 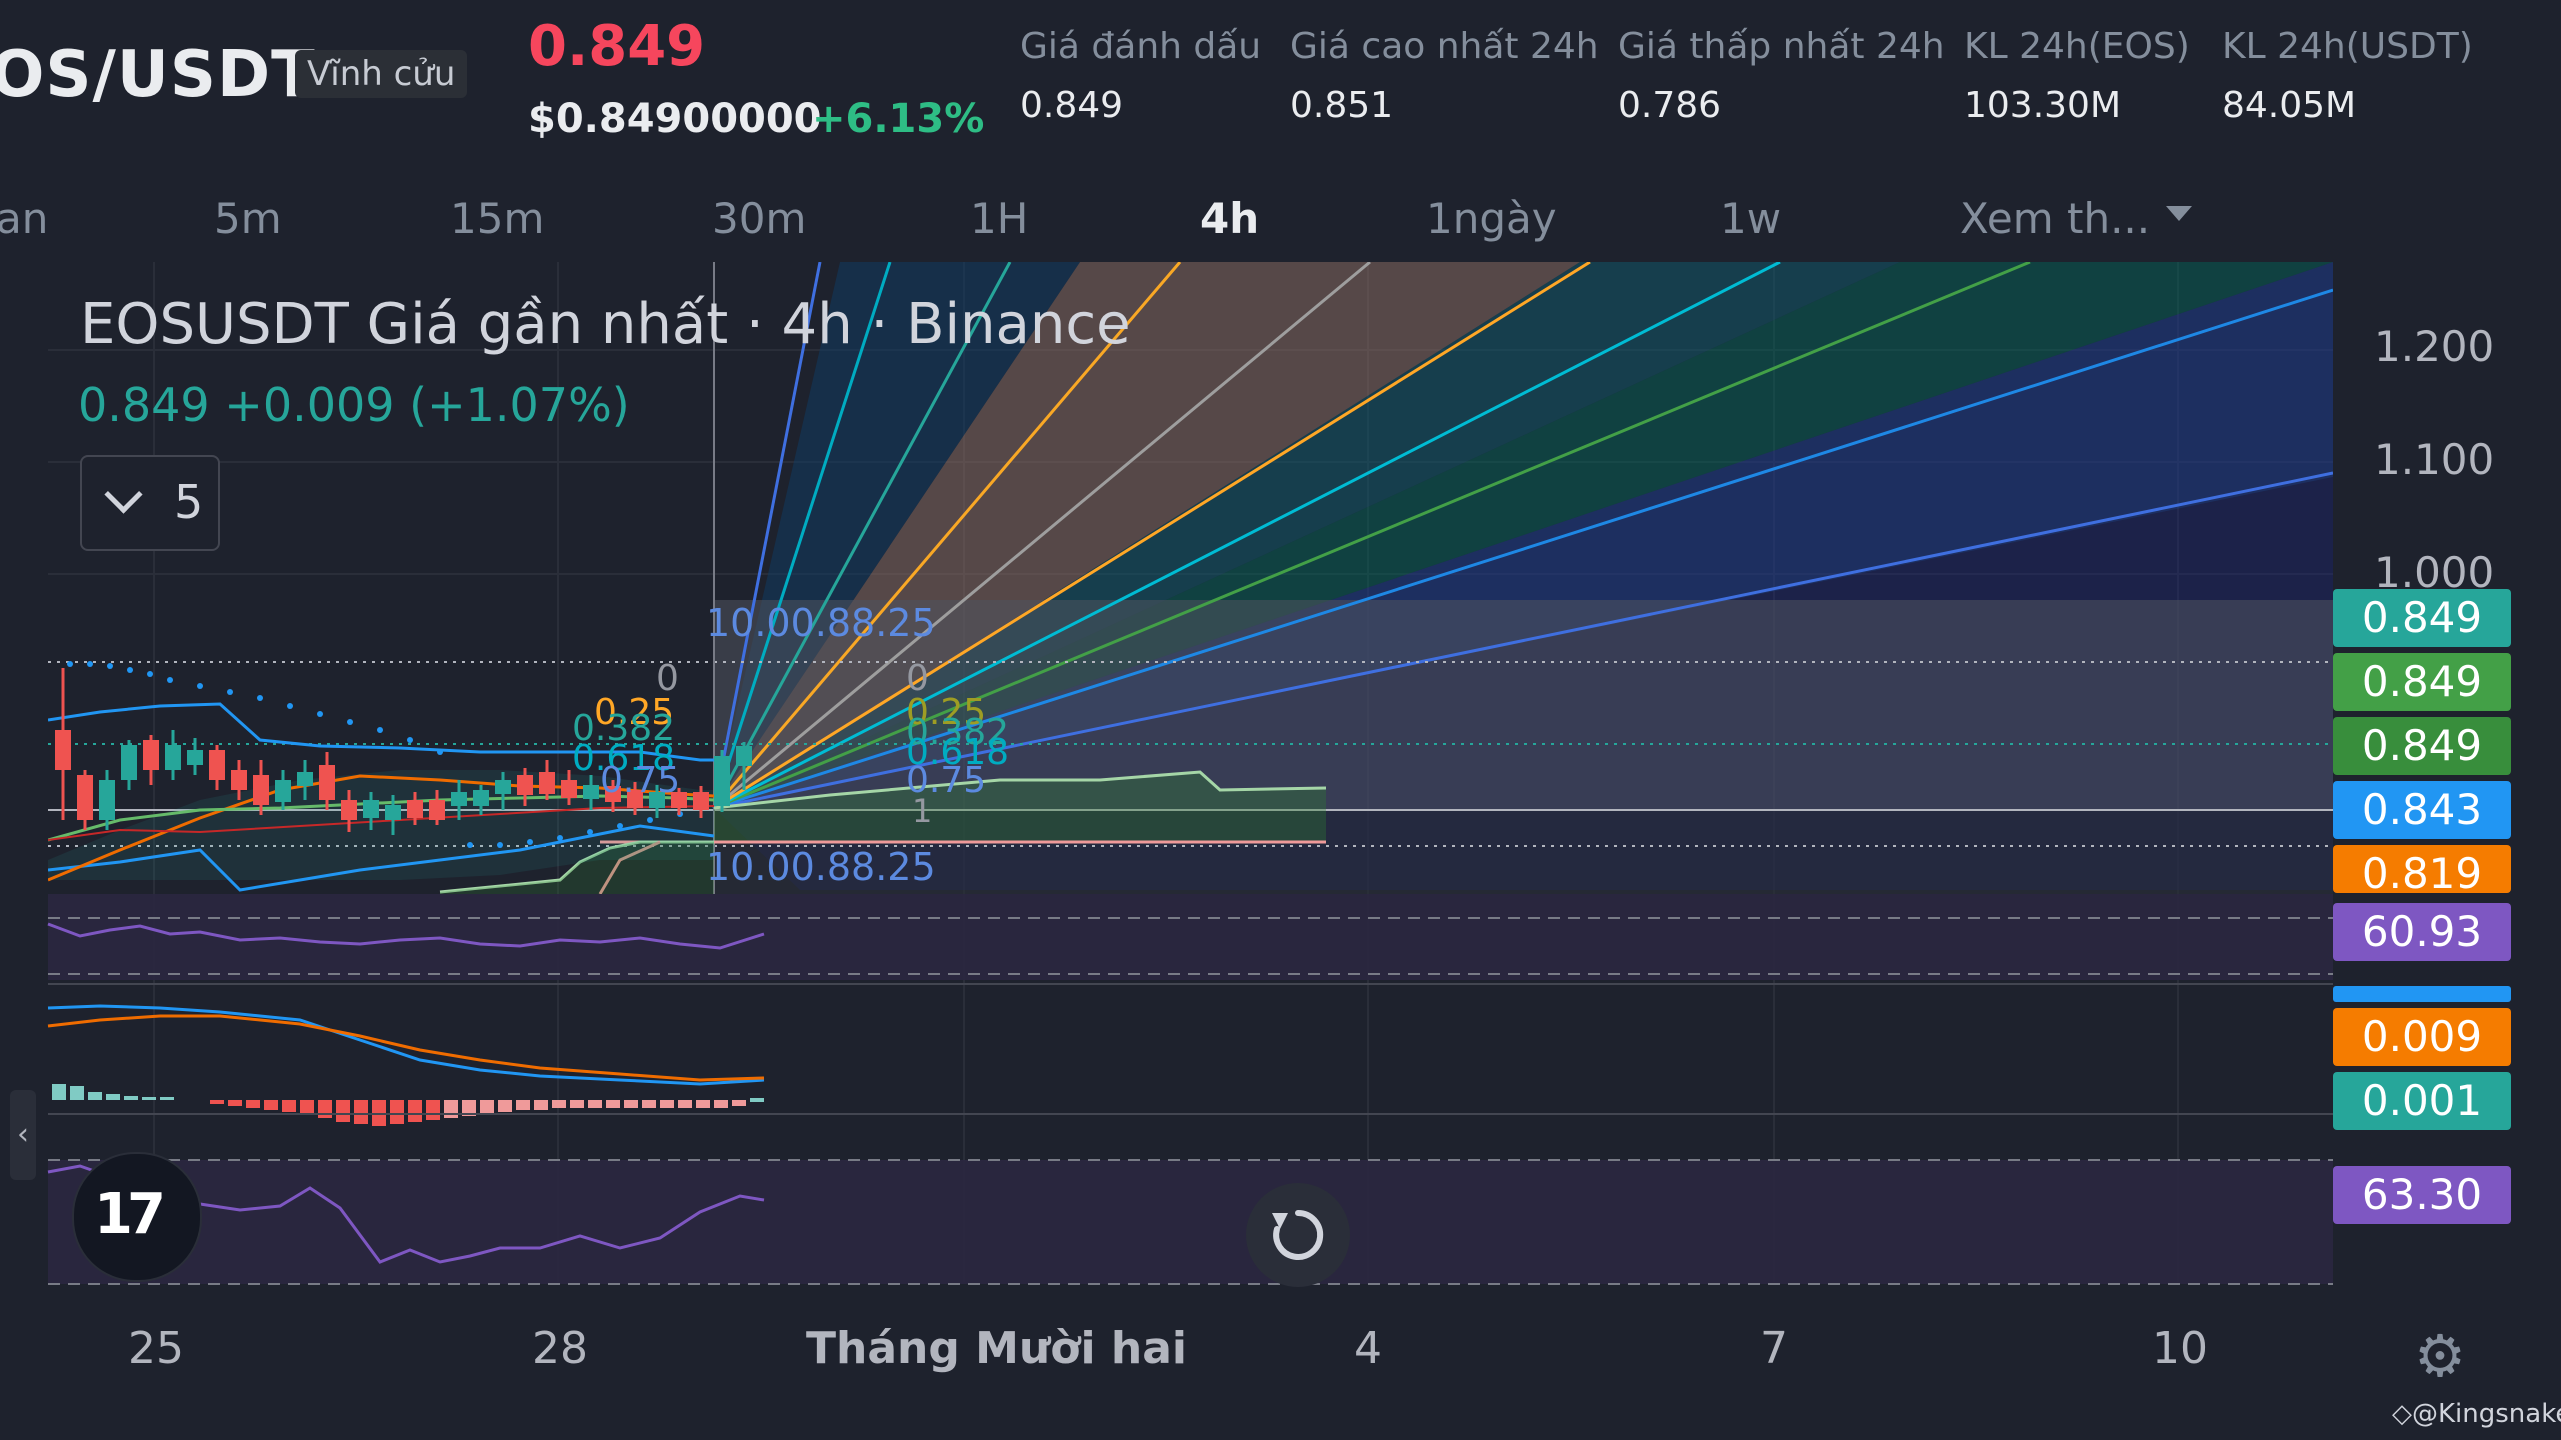 I want to click on stat-label: Giá cao nhất 24h, so click(x=1444, y=46).